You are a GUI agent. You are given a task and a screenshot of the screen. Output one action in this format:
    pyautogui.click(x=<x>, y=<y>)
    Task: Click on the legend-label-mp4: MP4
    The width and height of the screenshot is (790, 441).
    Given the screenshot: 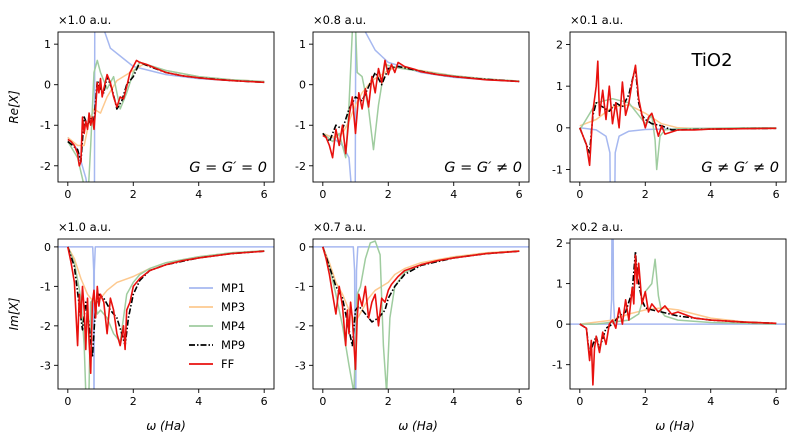 What is the action you would take?
    pyautogui.click(x=233, y=326)
    